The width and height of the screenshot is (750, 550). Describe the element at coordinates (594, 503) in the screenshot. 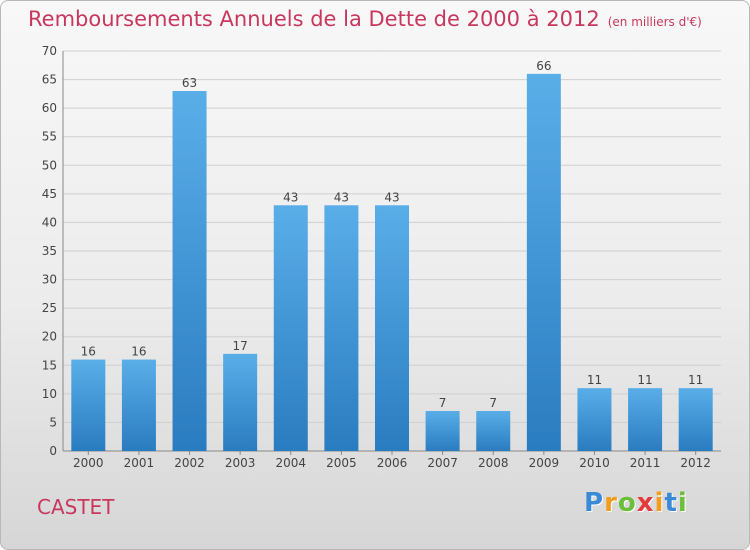

I see `logo-letter: P` at that location.